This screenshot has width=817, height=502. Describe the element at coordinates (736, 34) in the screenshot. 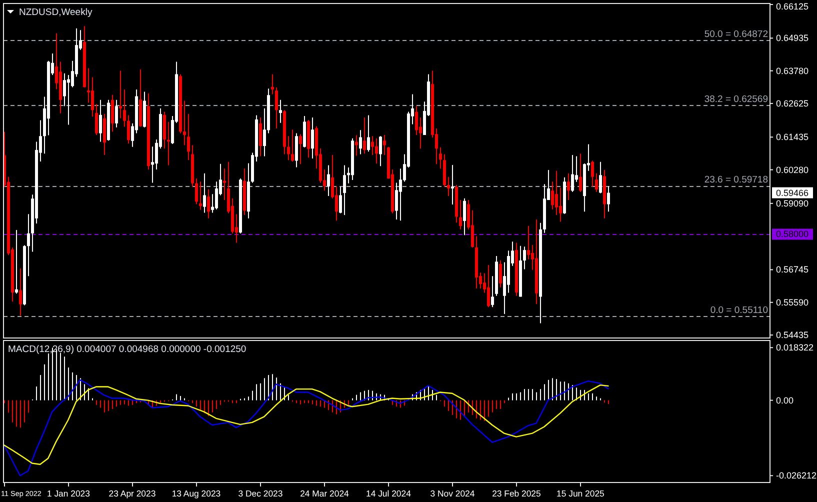

I see `ref-line-label: 50.0 = 0.64872` at that location.